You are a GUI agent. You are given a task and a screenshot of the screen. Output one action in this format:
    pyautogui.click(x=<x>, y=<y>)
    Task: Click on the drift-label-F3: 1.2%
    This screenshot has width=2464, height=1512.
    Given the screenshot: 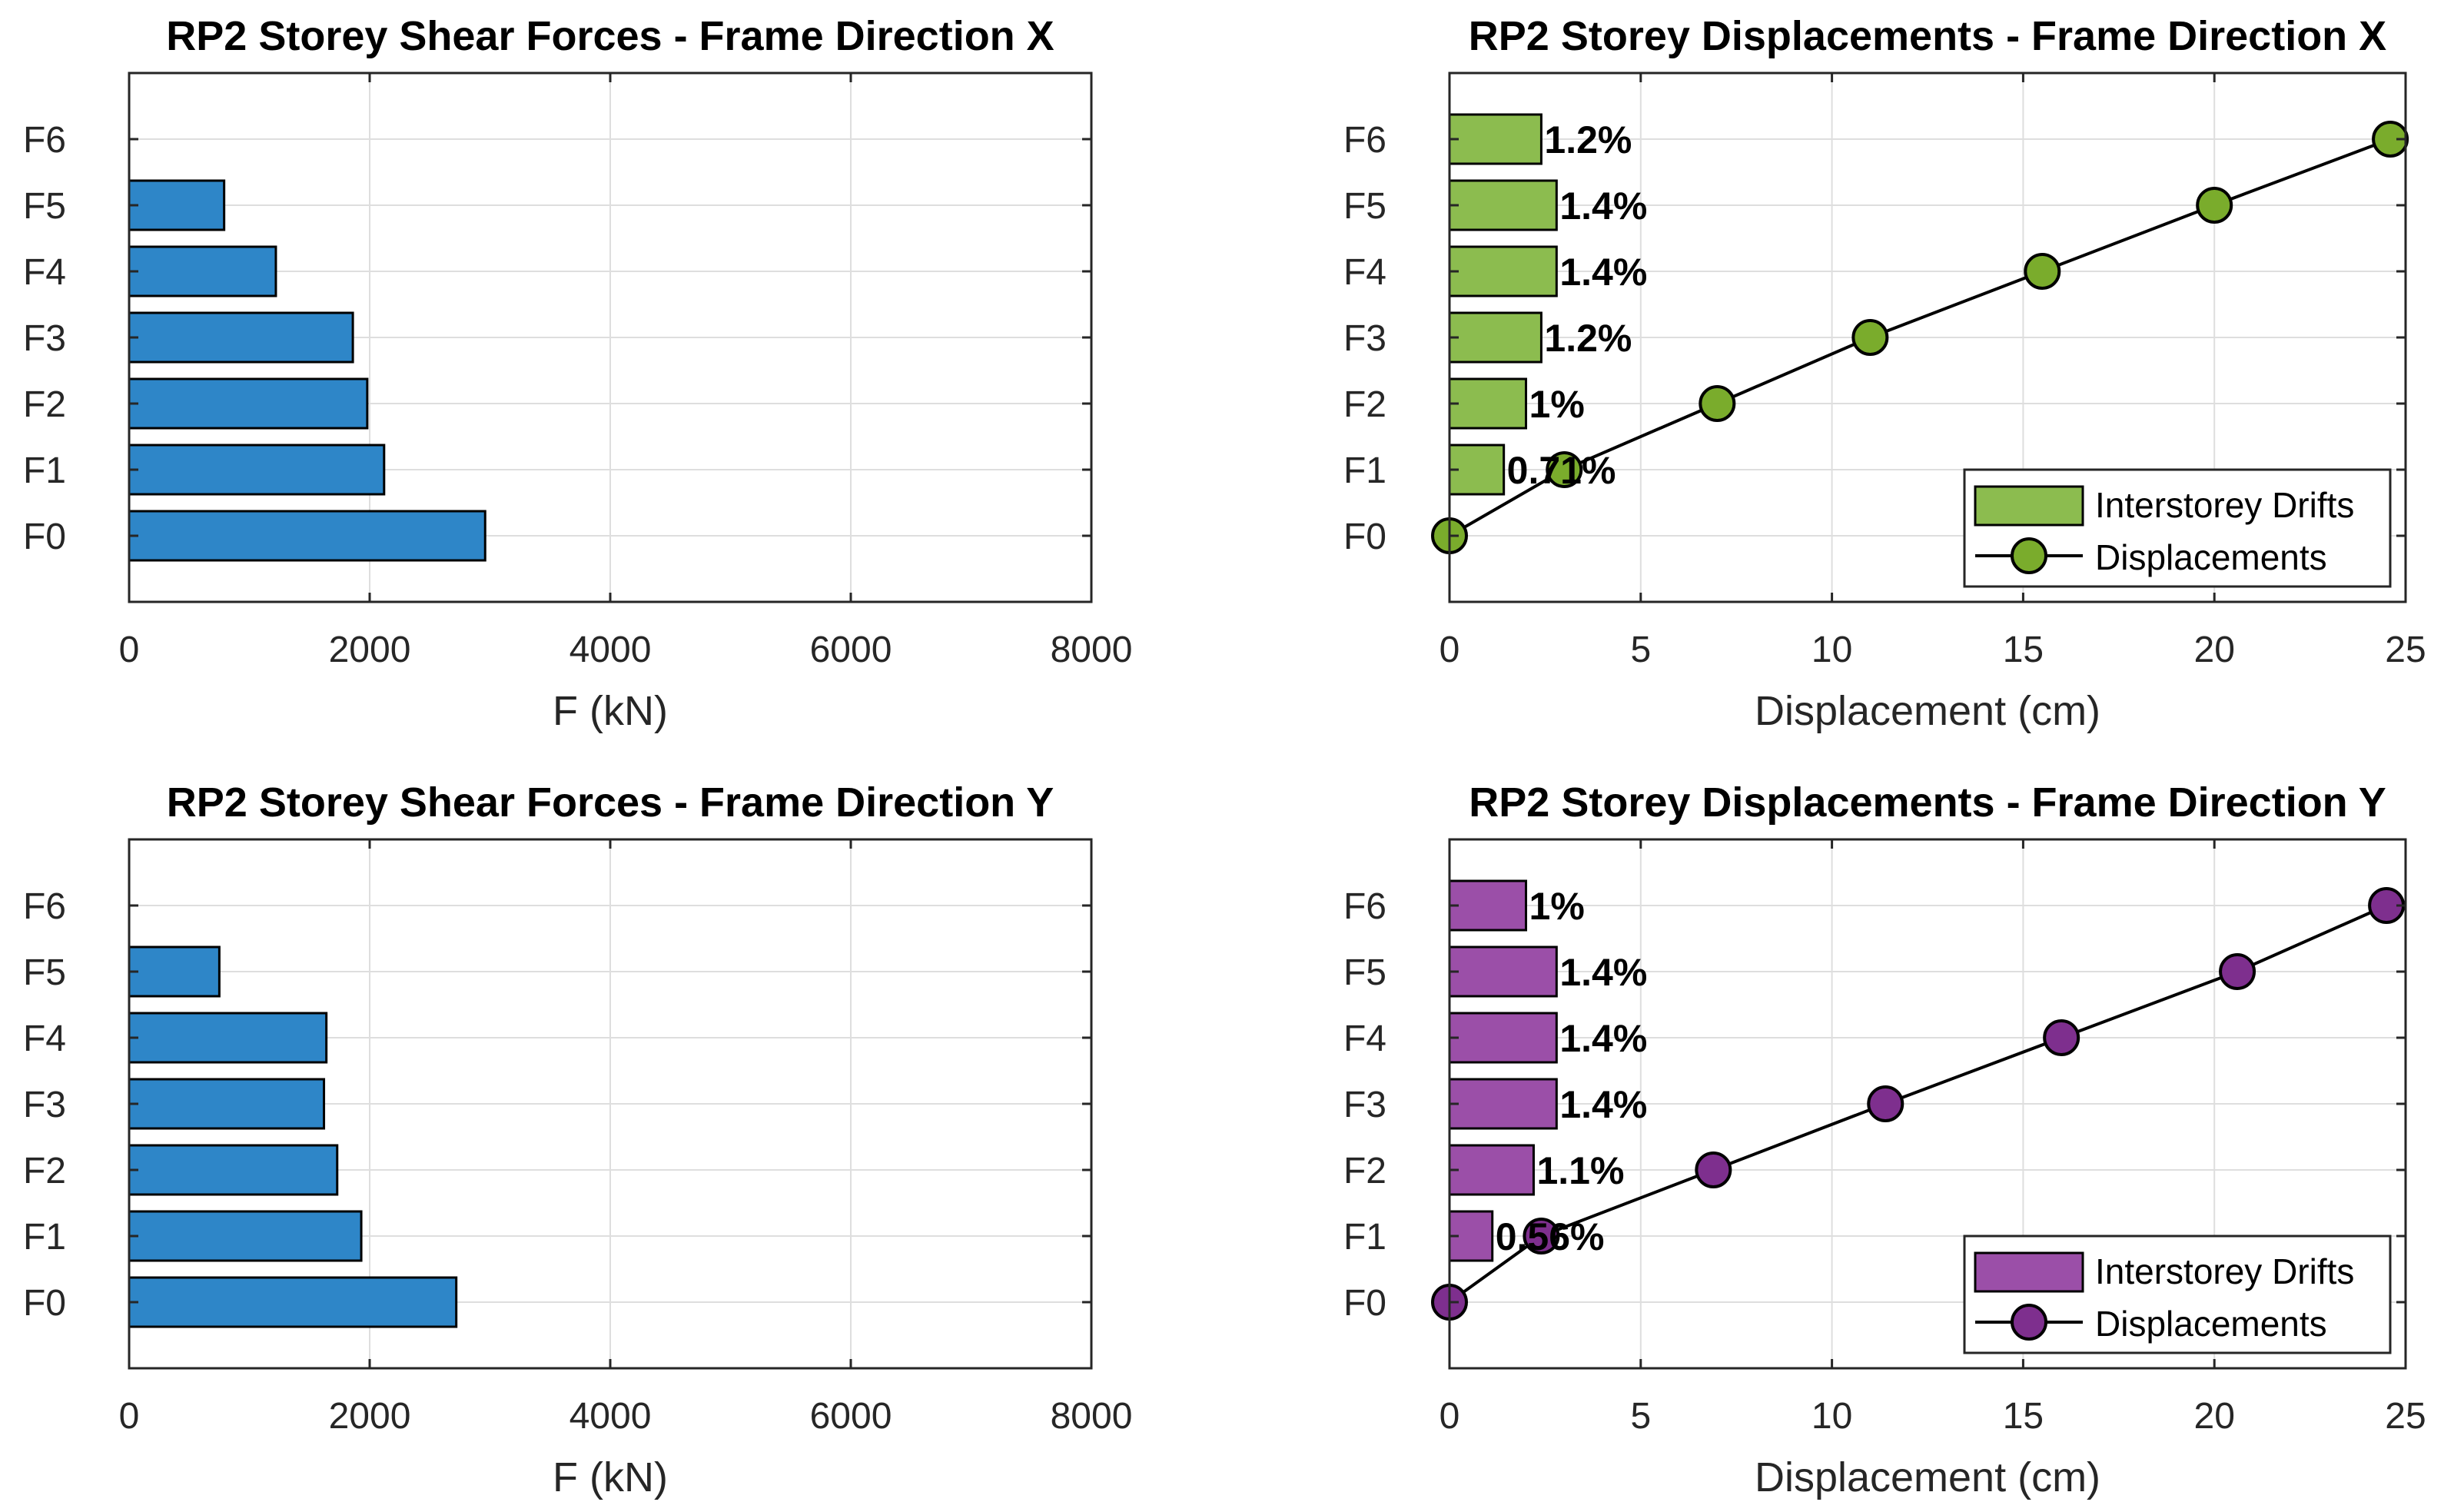 What is the action you would take?
    pyautogui.click(x=1588, y=338)
    